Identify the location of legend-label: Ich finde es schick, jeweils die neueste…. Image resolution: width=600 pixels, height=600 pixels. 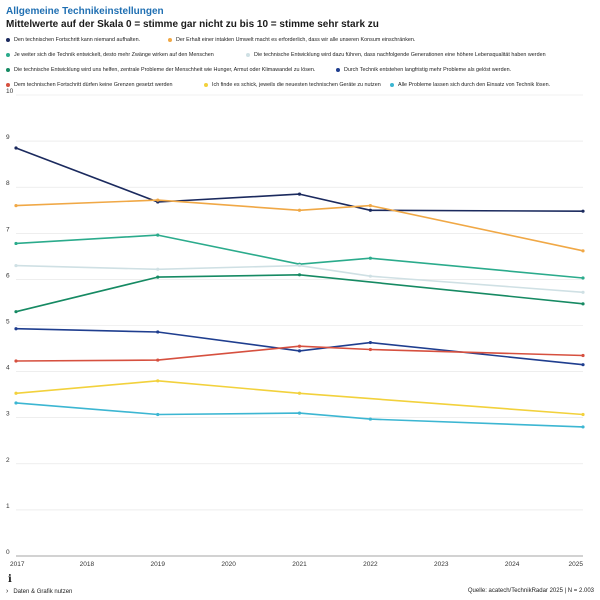
(296, 85).